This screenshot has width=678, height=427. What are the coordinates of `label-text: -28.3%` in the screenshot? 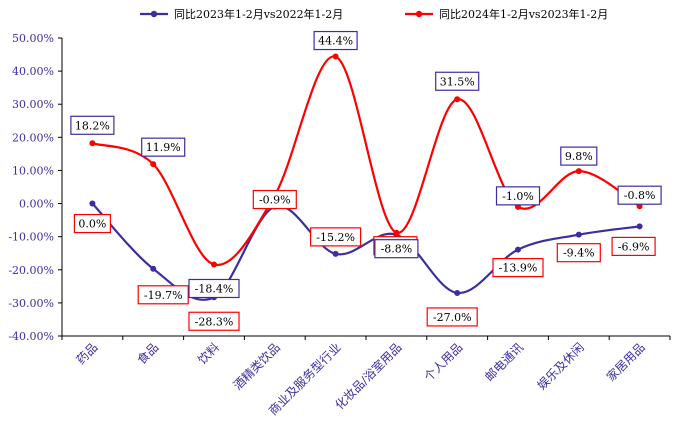 It's located at (214, 321).